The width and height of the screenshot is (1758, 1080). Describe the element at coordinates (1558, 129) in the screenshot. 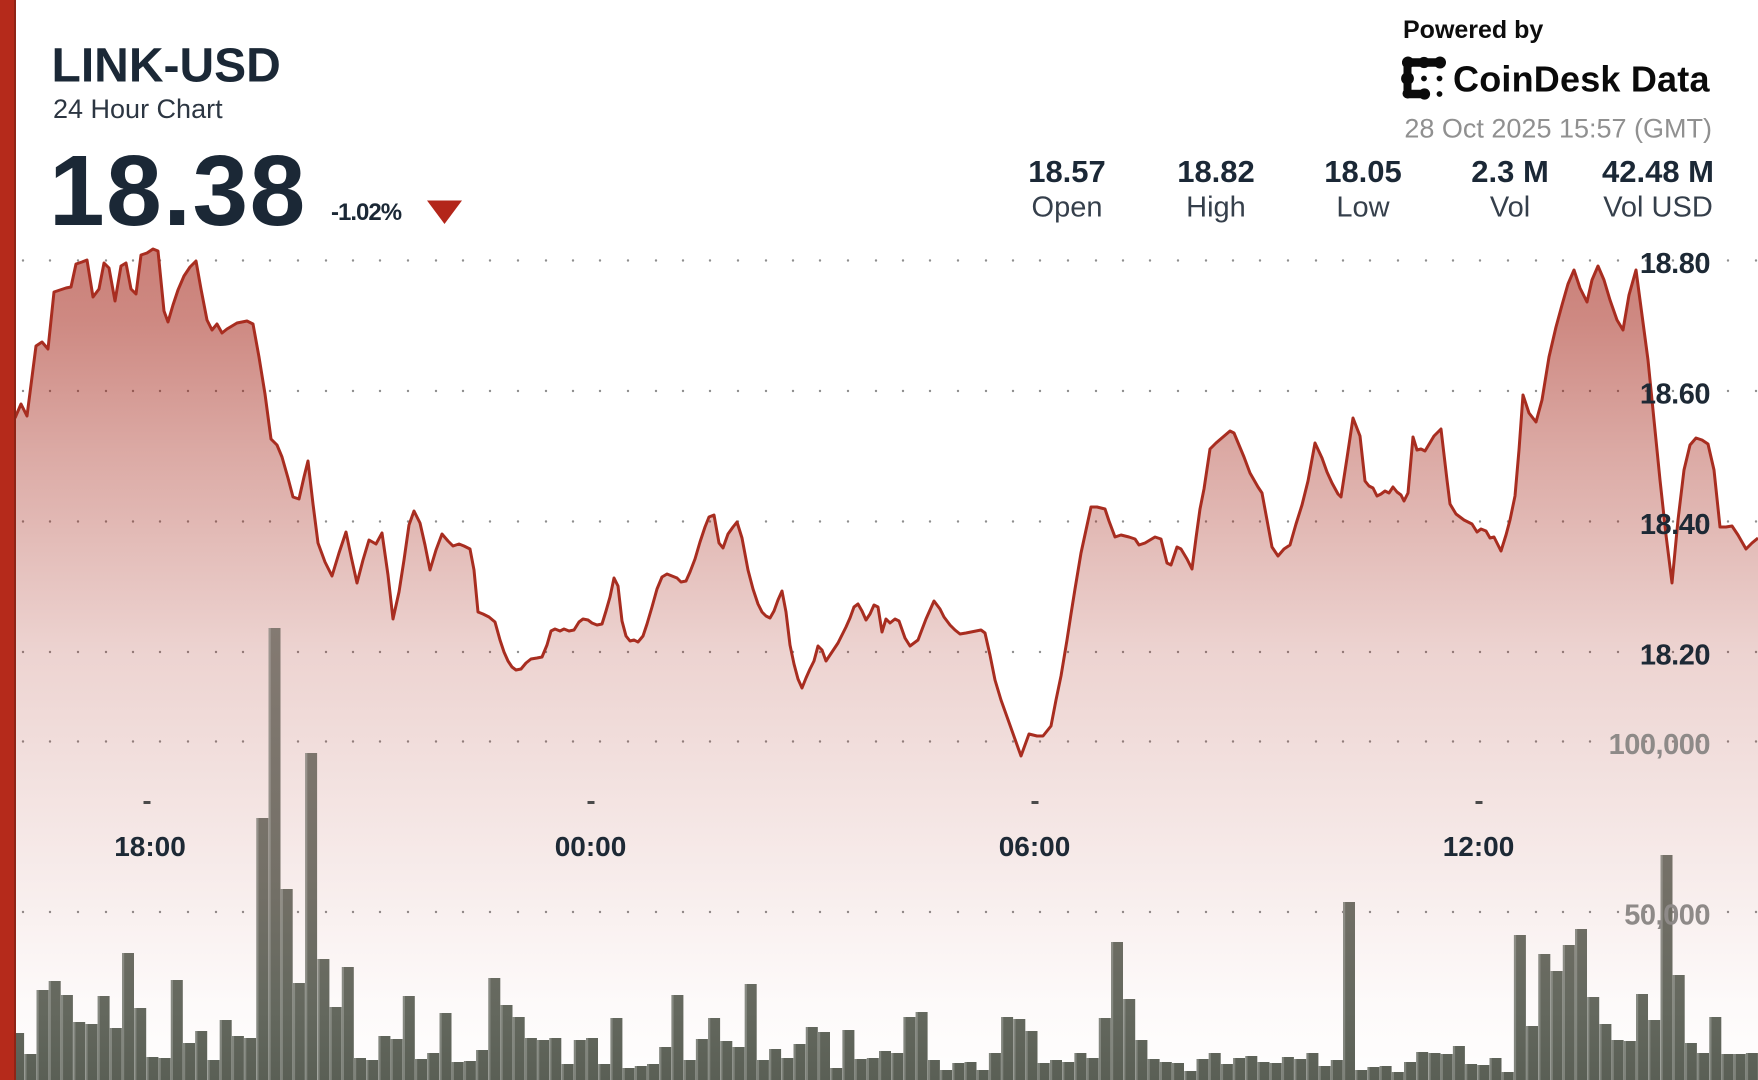

I see `svg-text: 28 Oct 2025 15:57 (GMT)` at that location.